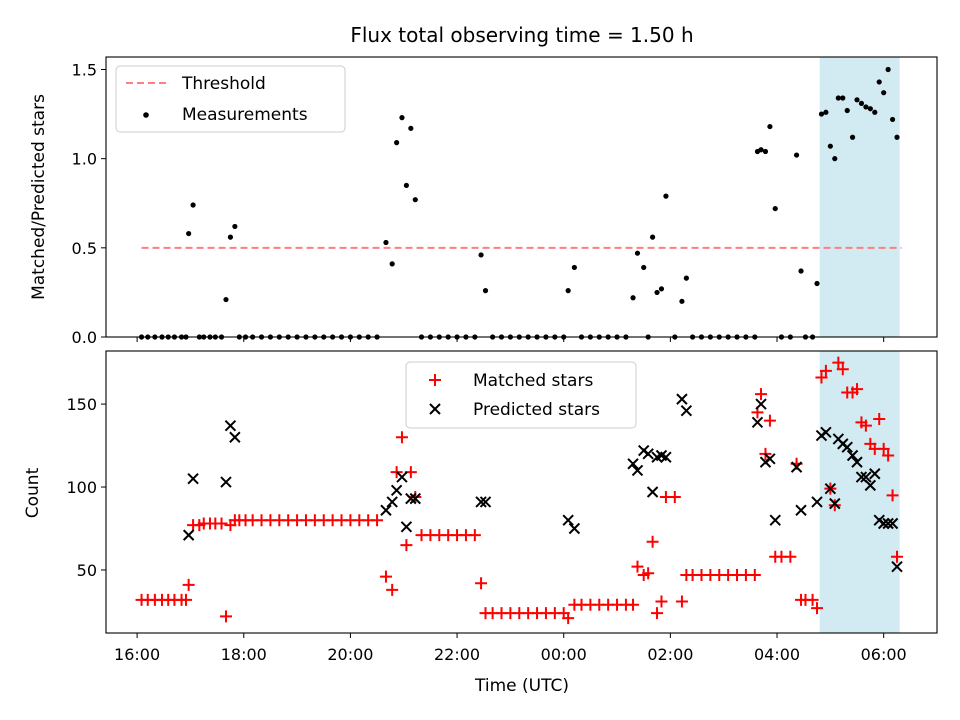 This screenshot has height=720, width=960. I want to click on x-tick-label: 04:00, so click(777, 654).